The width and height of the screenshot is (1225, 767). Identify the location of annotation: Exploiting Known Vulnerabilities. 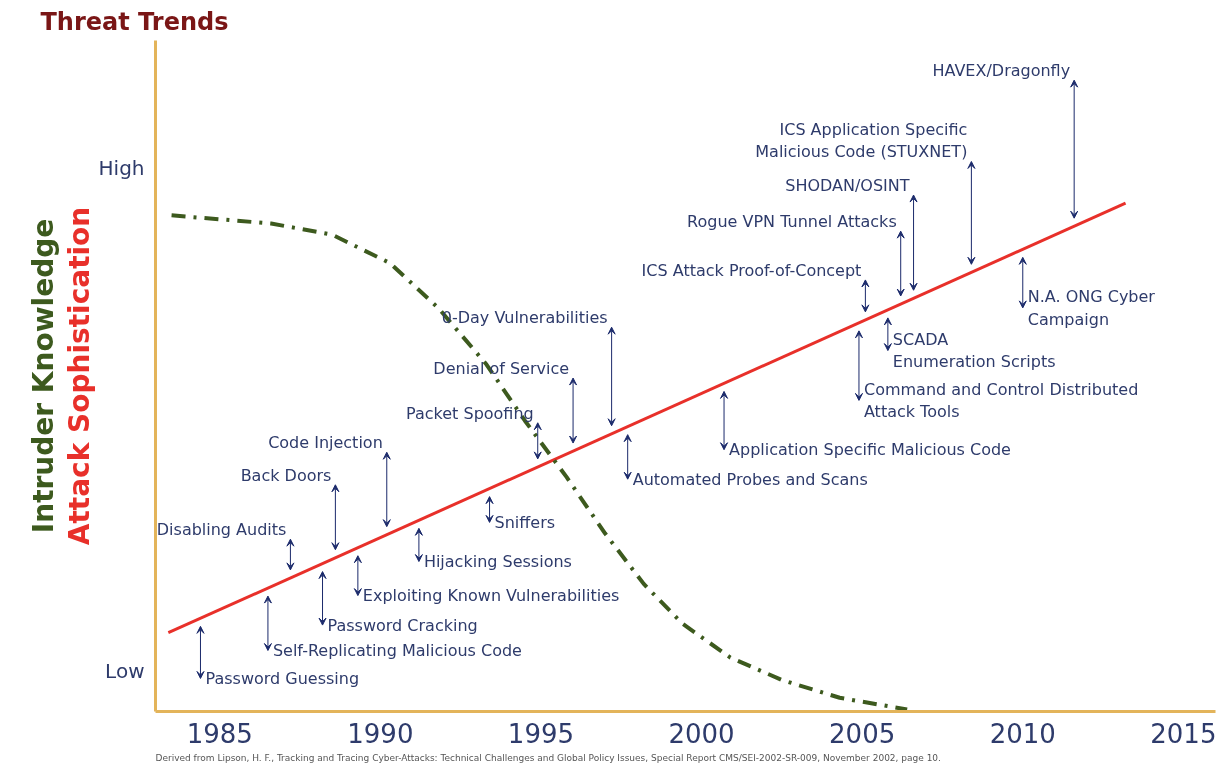
(491, 596).